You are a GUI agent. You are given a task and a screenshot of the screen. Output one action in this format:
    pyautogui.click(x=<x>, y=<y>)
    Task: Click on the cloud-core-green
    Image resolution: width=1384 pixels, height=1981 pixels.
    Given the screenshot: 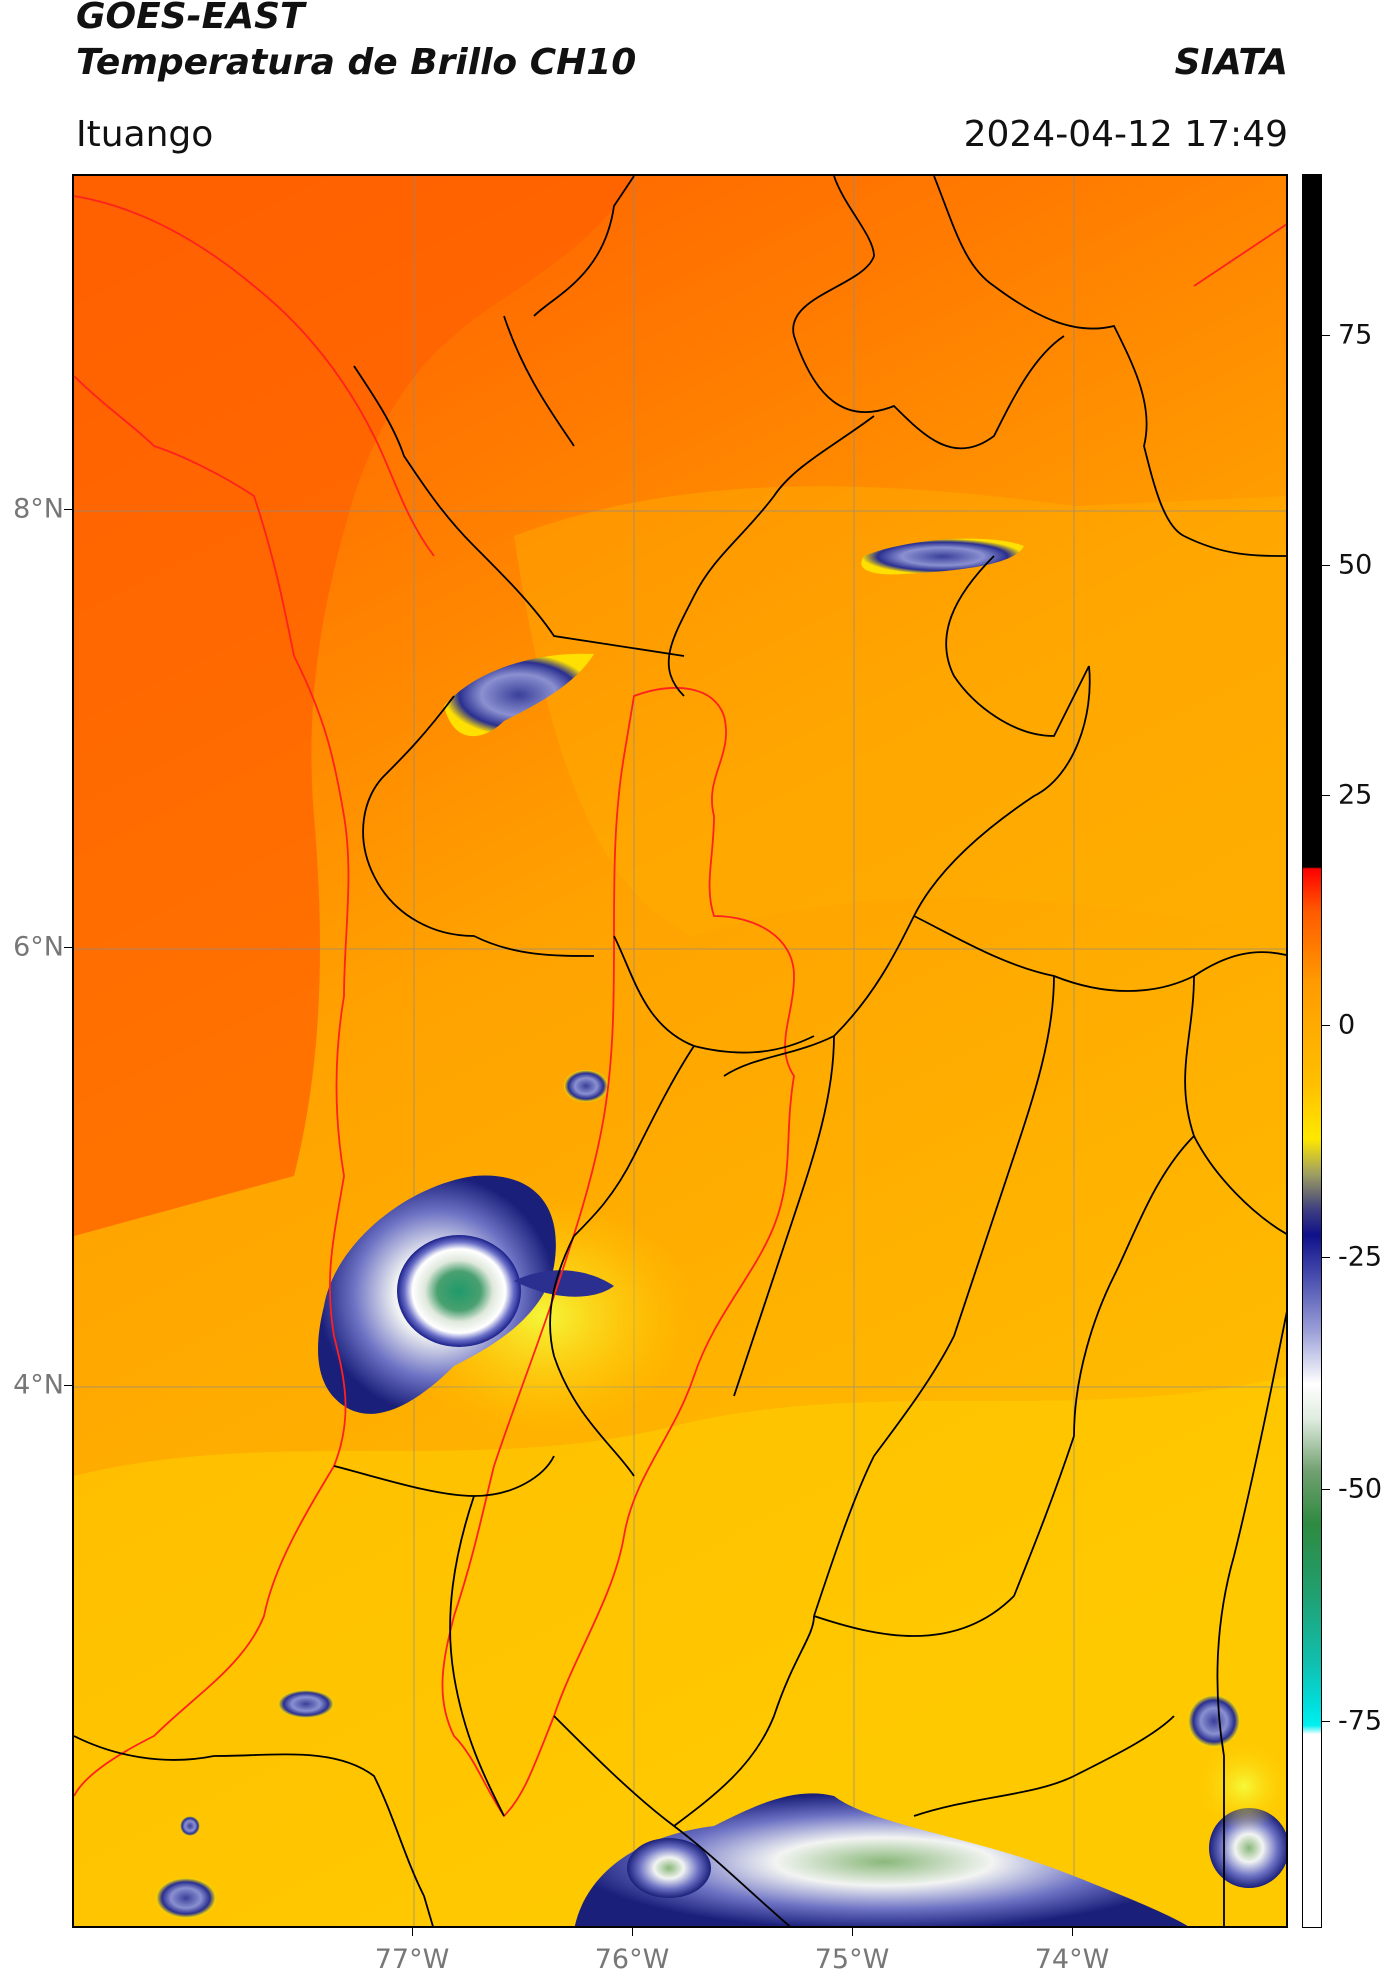 What is the action you would take?
    pyautogui.click(x=459, y=1291)
    